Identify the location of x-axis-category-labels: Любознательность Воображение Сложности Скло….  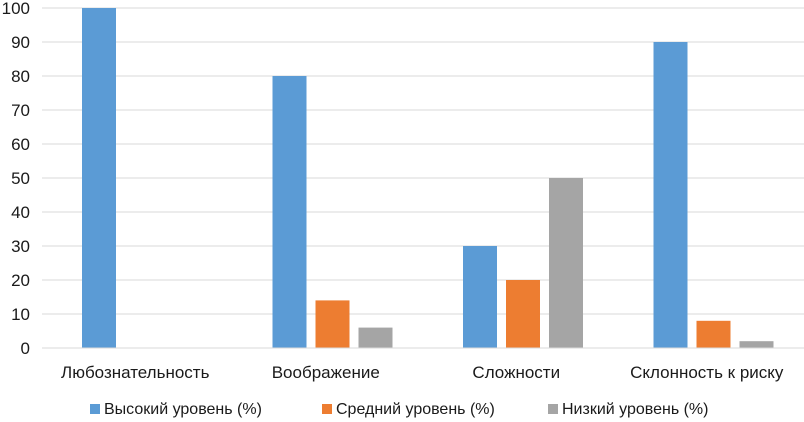
(422, 372).